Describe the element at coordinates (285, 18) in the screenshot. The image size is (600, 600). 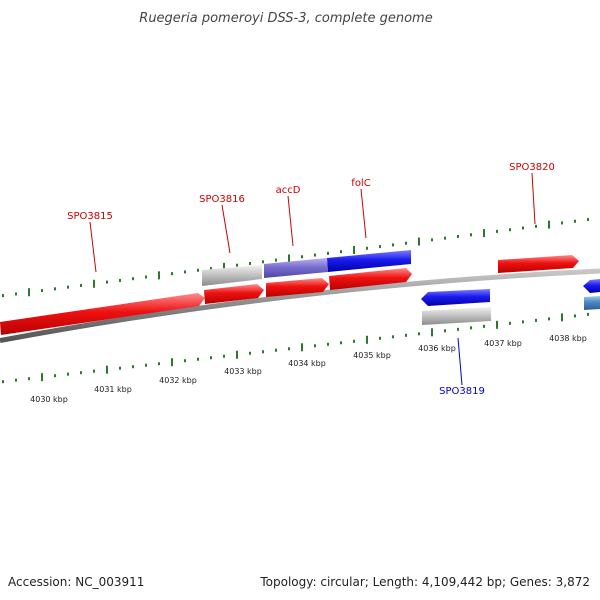
I see `map-title: Ruegeria pomeroyi DSS-3, complete genome` at that location.